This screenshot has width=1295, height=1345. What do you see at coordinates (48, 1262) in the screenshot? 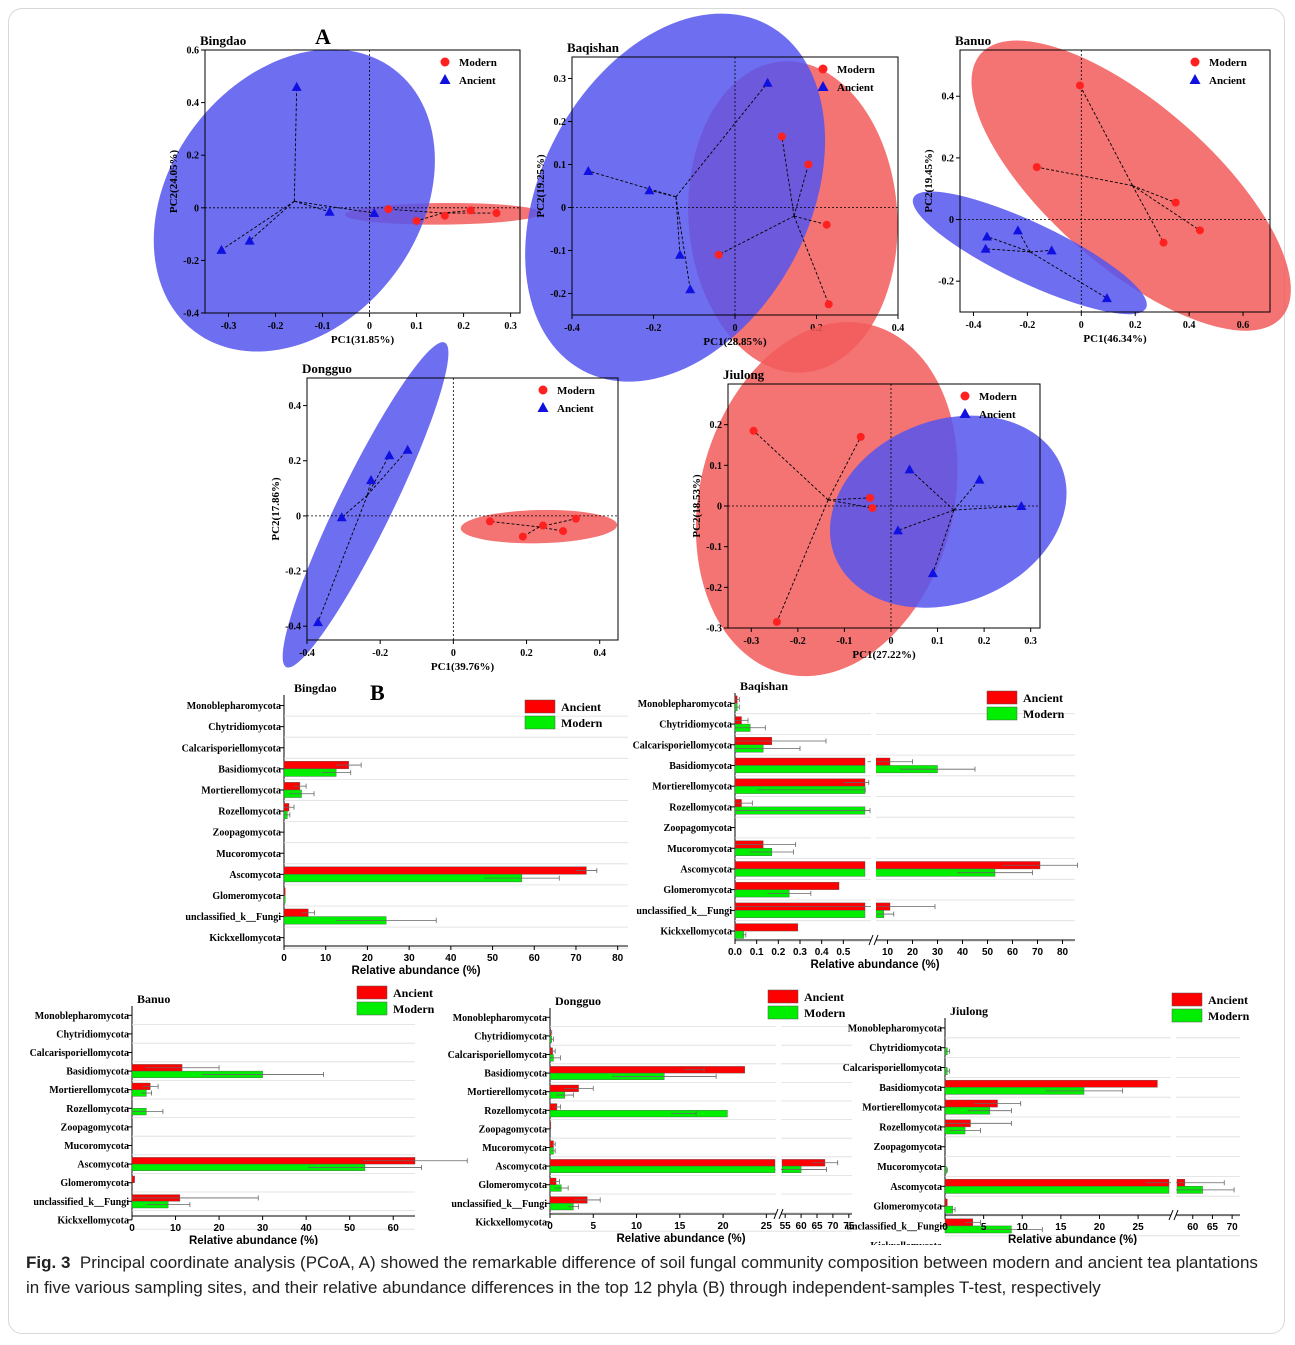
I see `caption-label: Fig. 3` at bounding box center [48, 1262].